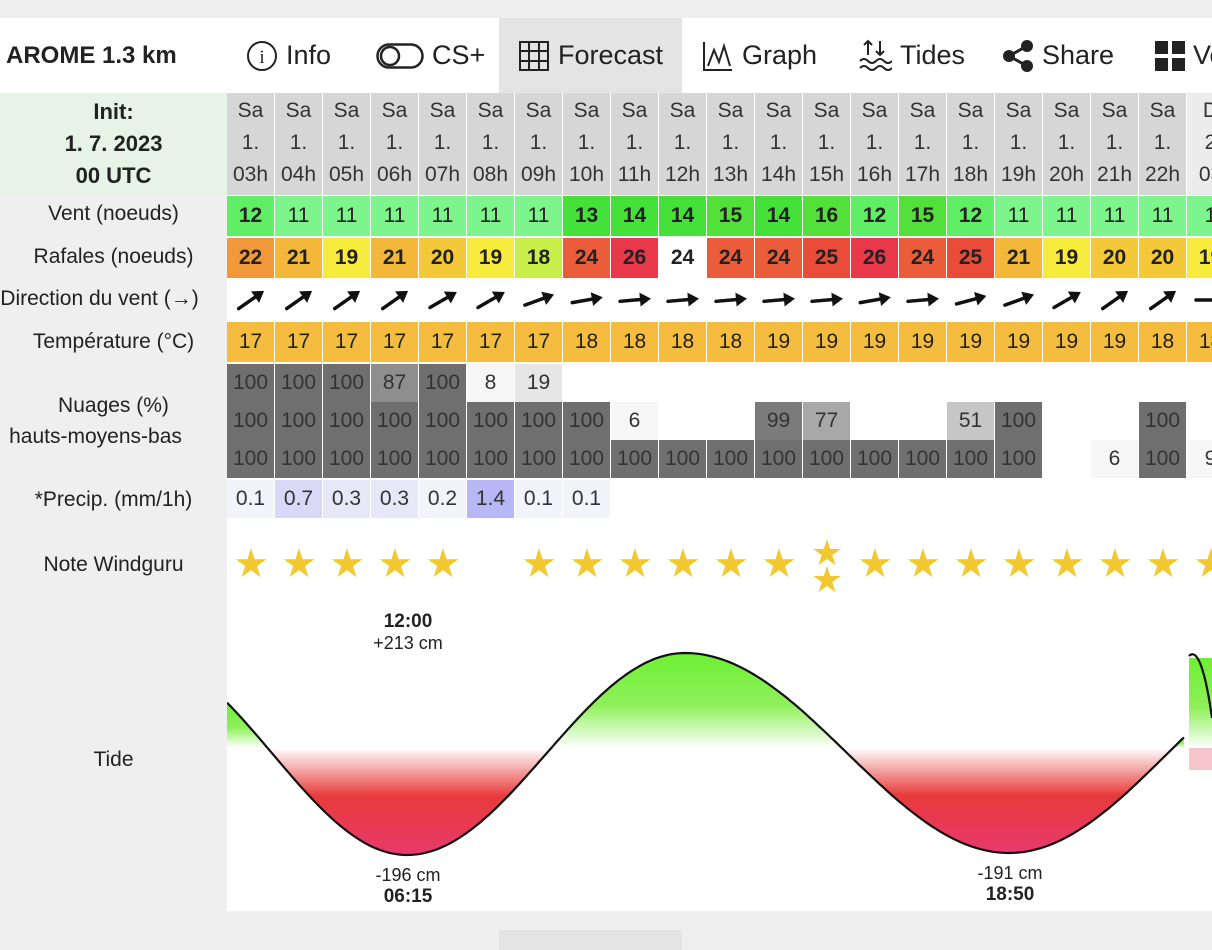 Image resolution: width=1212 pixels, height=950 pixels. What do you see at coordinates (933, 55) in the screenshot?
I see `tab-tides-label: Tides` at bounding box center [933, 55].